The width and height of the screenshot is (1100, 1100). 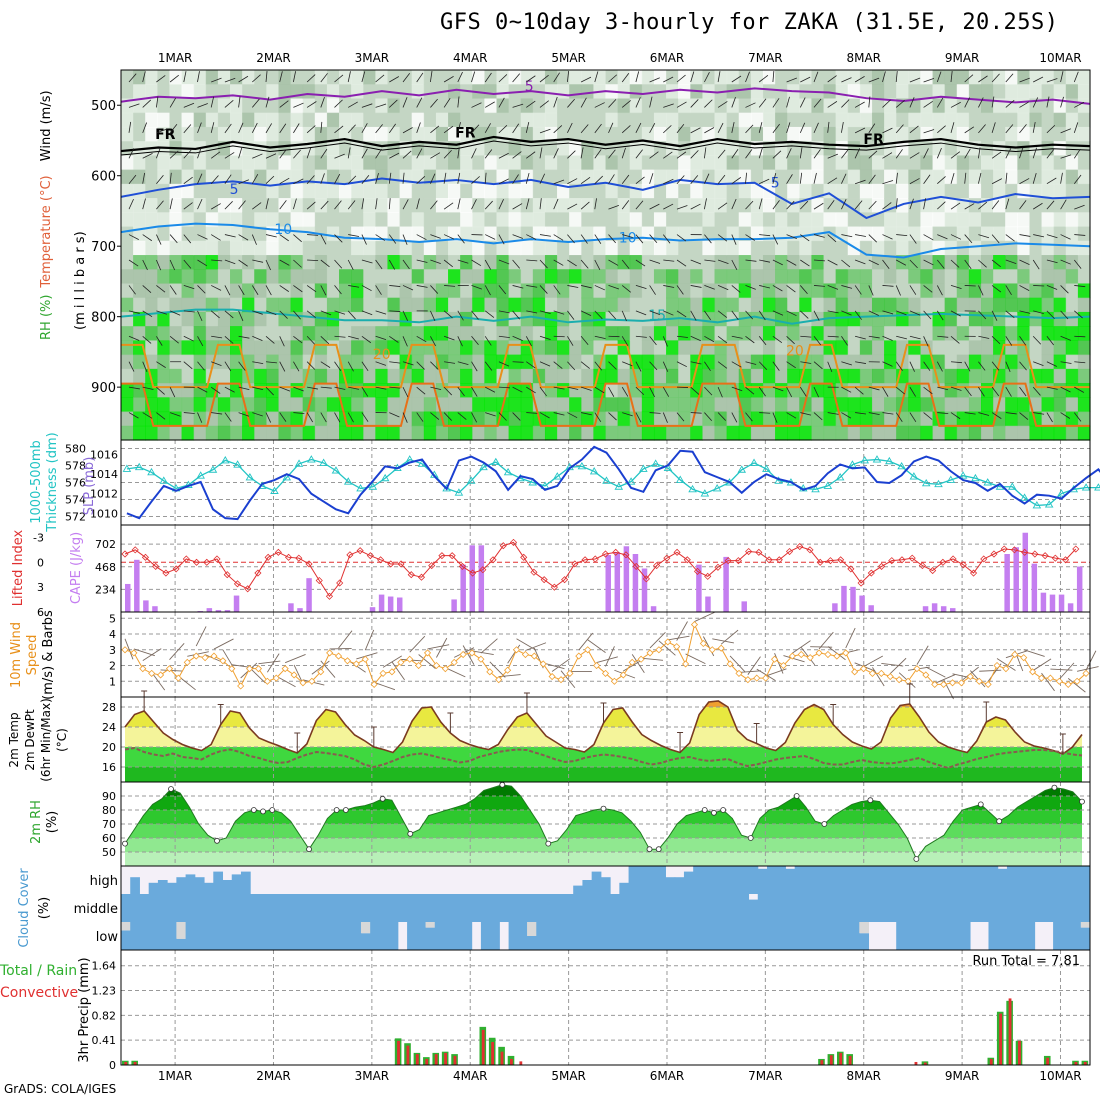 What do you see at coordinates (863, 58) in the screenshot?
I see `x-tick-label-top: 8MAR` at bounding box center [863, 58].